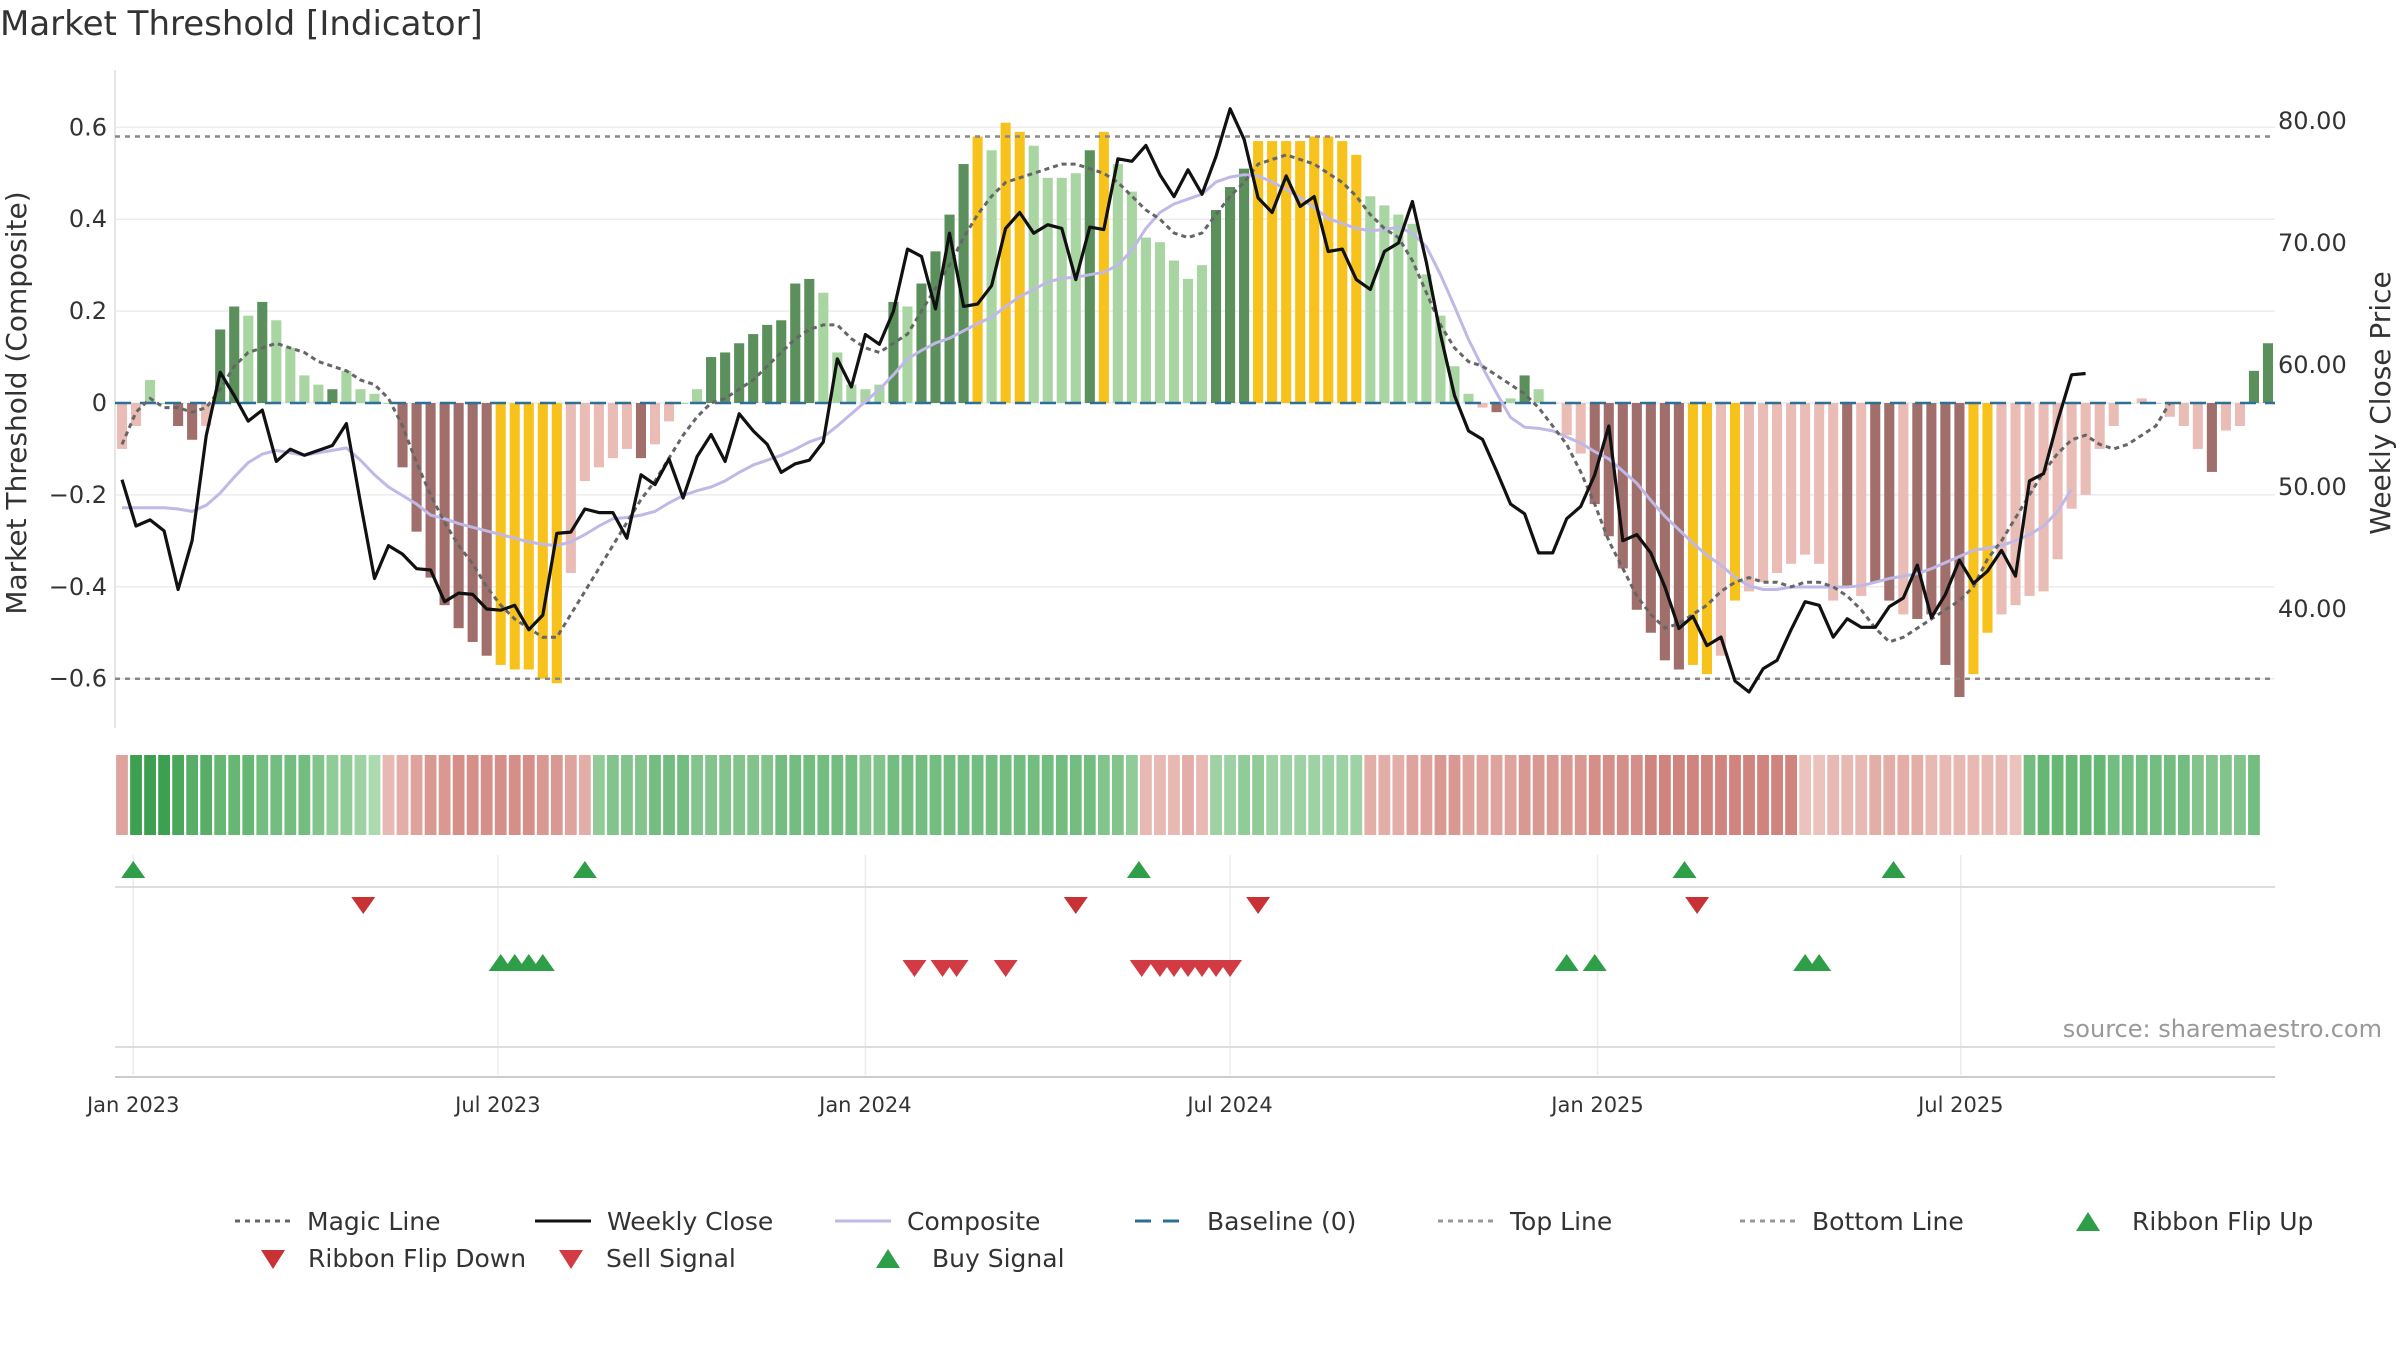 This screenshot has width=2400, height=1350. I want to click on y-tick-label-left: 0, so click(99, 403).